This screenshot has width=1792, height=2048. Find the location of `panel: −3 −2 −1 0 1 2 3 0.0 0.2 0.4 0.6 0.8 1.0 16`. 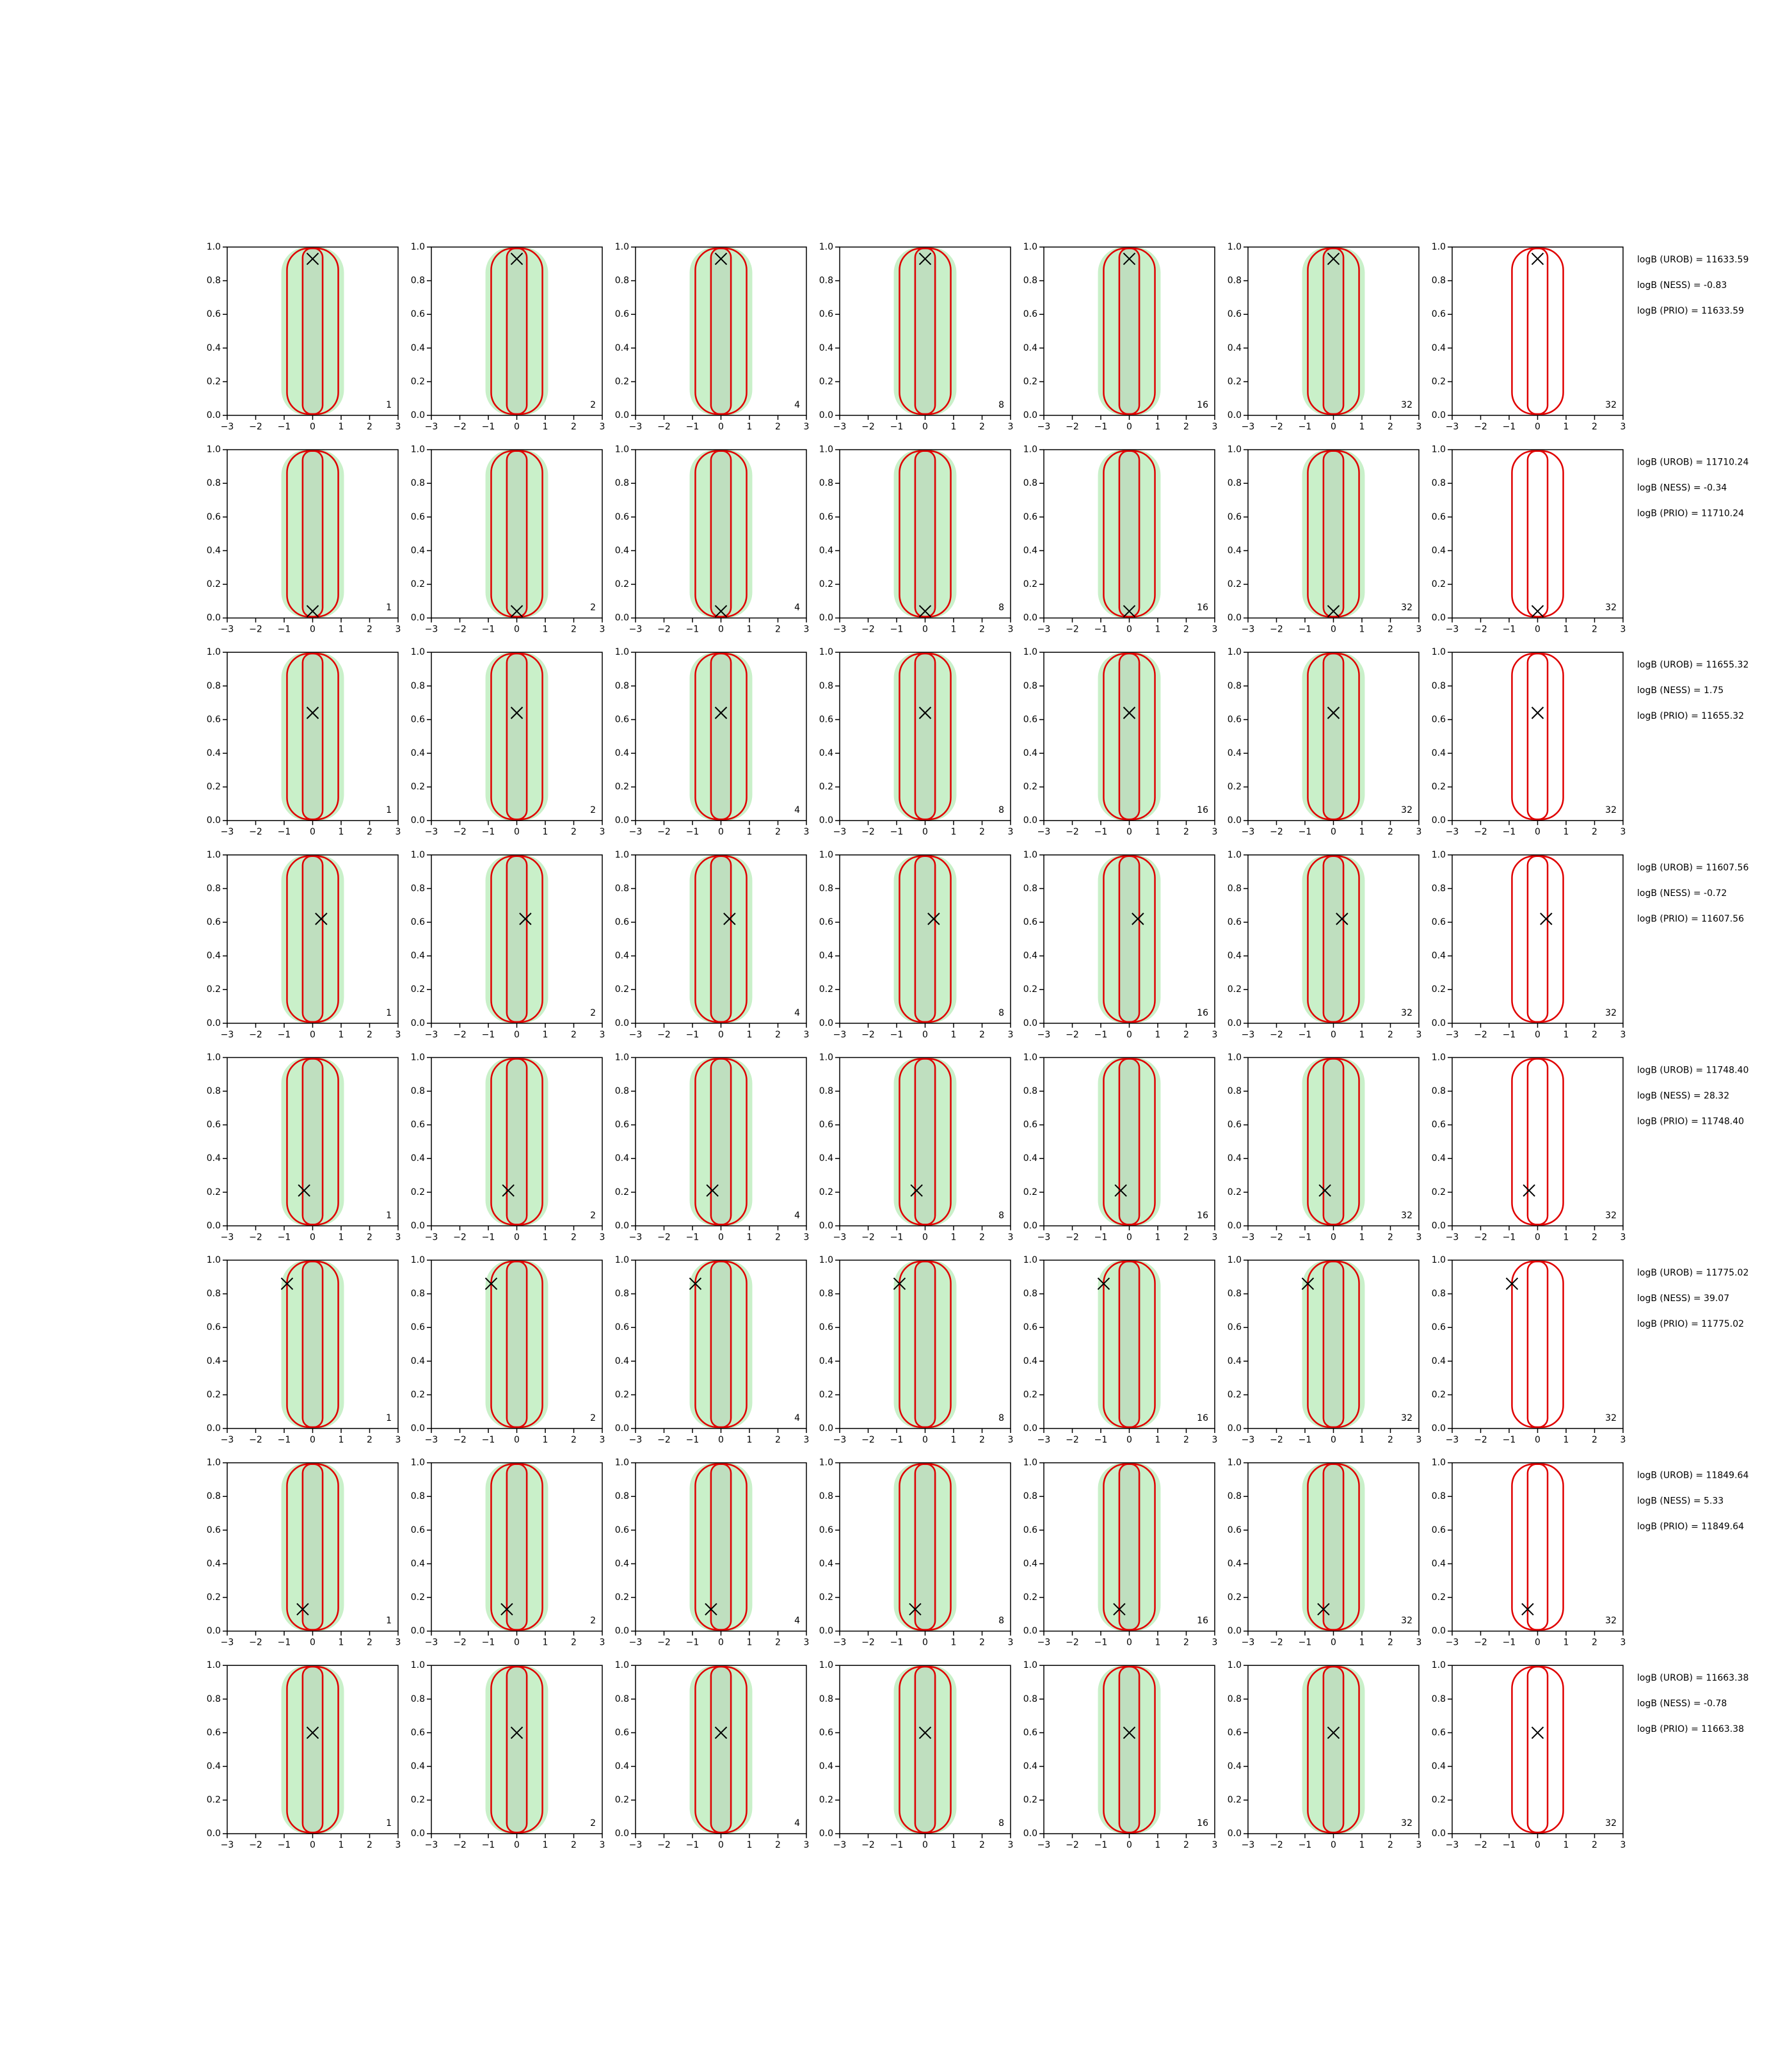

panel: −3 −2 −1 0 1 2 3 0.0 0.2 0.4 0.6 0.8 1.0 16 is located at coordinates (1120, 945).